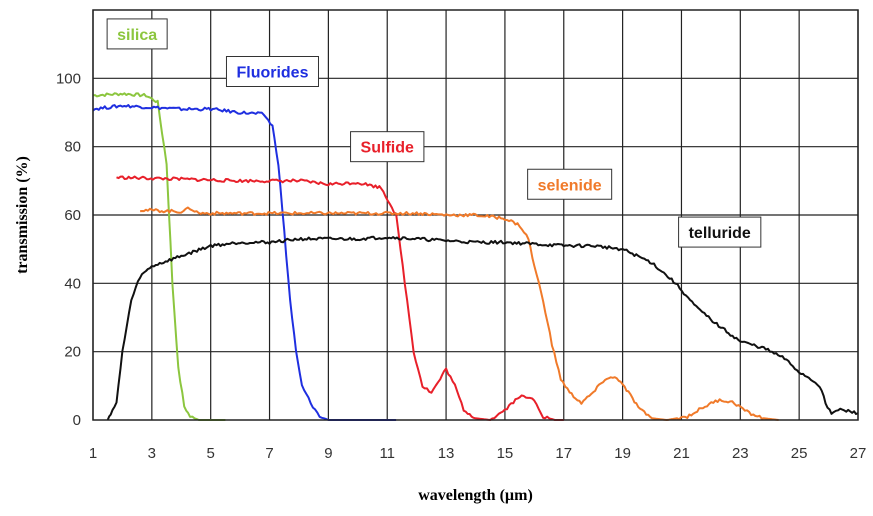 This screenshot has height=516, width=873. I want to click on label-text: selenide, so click(570, 185).